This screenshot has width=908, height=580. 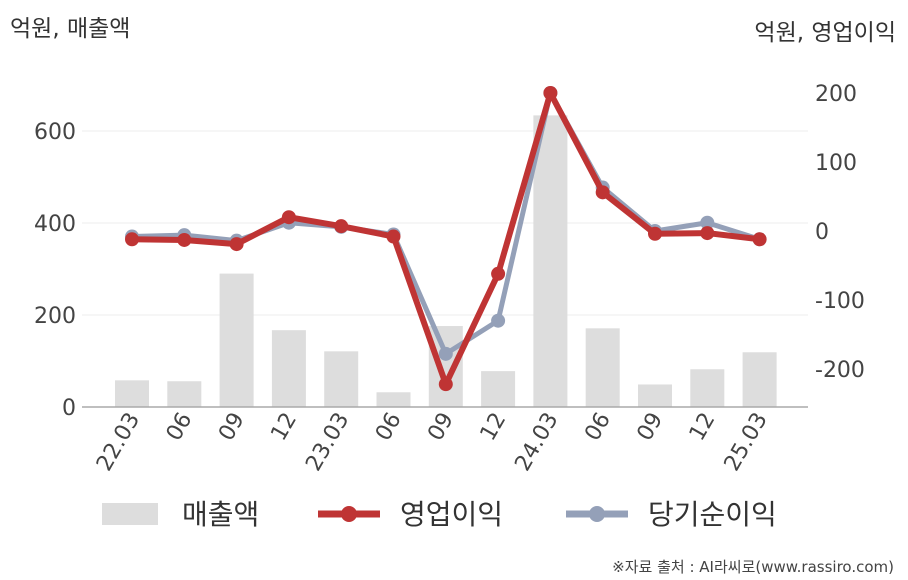 I want to click on legend-label-operating-profit: 영업이익, so click(x=451, y=514).